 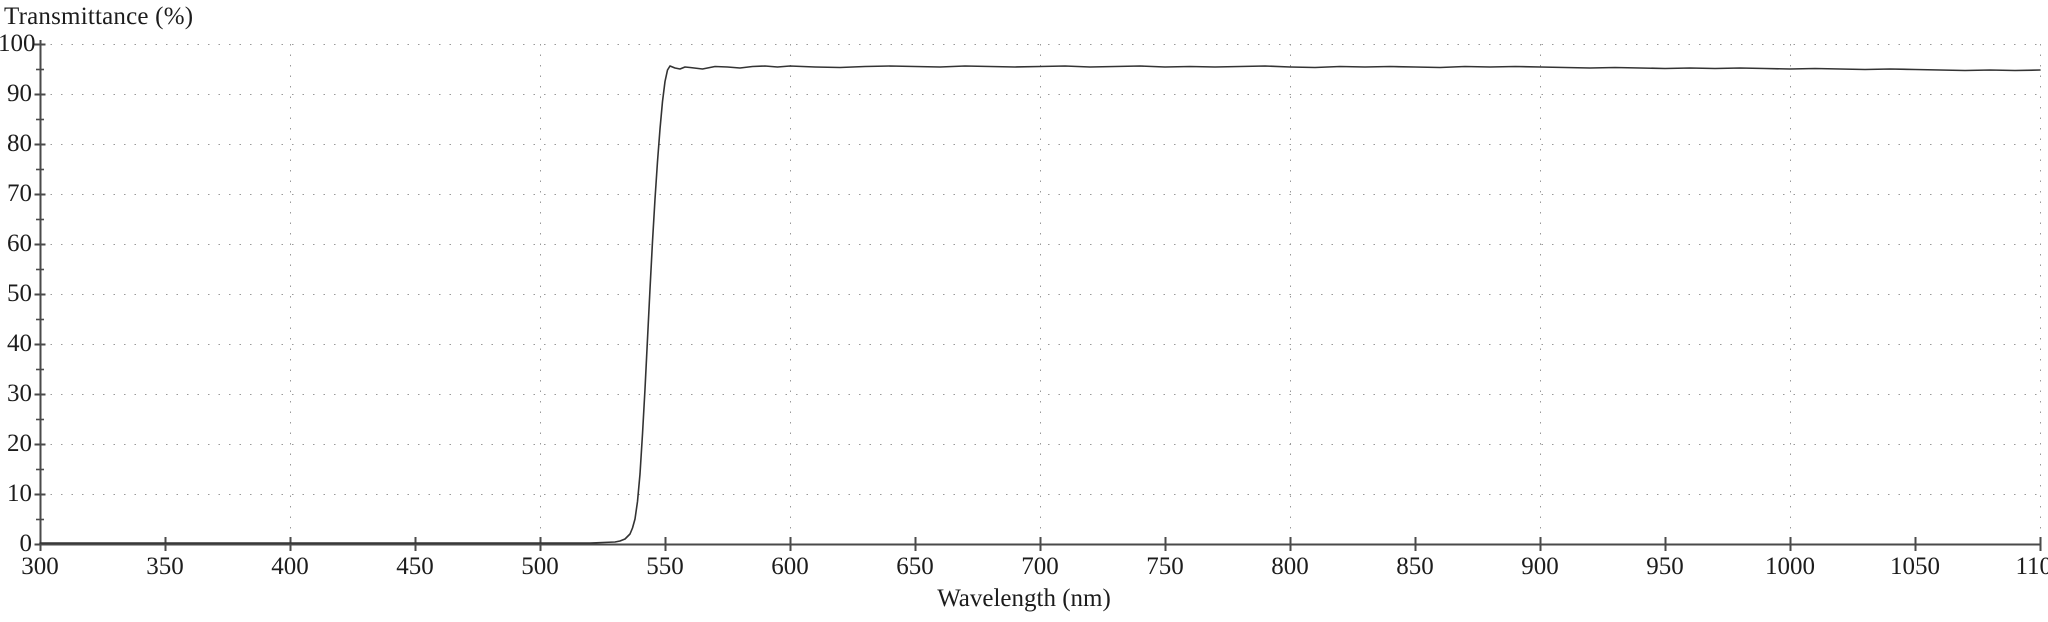 What do you see at coordinates (165, 566) in the screenshot?
I see `x-tick-label: 350` at bounding box center [165, 566].